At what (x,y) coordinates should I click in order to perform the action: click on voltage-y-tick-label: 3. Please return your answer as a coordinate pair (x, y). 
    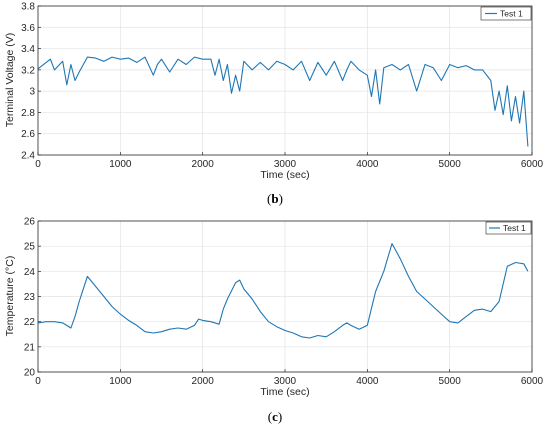
    Looking at the image, I should click on (32, 92).